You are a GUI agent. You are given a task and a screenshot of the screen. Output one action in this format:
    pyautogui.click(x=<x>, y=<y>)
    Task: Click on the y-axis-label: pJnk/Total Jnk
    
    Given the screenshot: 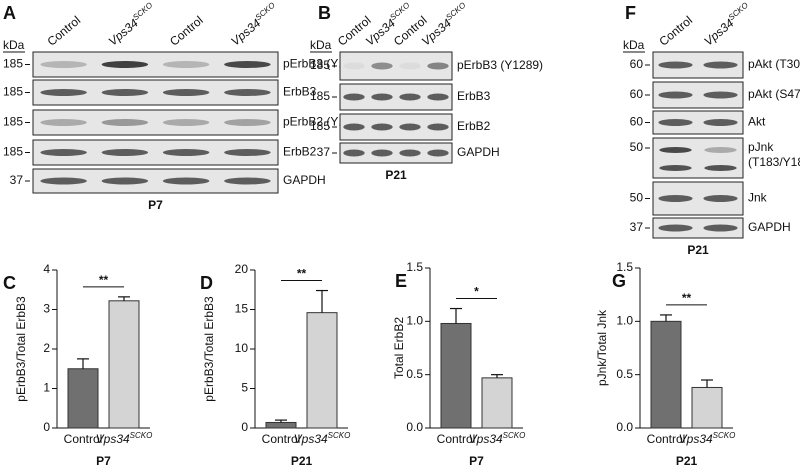 What is the action you would take?
    pyautogui.click(x=602, y=347)
    